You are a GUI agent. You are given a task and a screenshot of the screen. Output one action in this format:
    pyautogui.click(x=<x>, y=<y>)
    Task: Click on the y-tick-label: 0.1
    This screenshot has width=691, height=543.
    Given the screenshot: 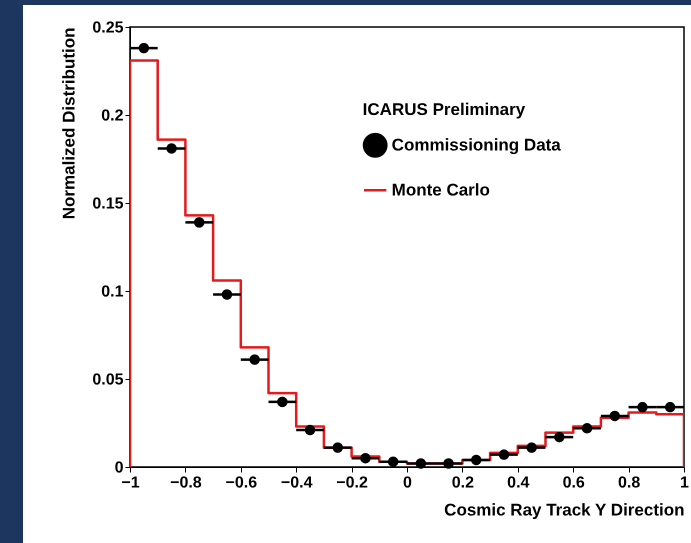 What is the action you would take?
    pyautogui.click(x=112, y=292)
    